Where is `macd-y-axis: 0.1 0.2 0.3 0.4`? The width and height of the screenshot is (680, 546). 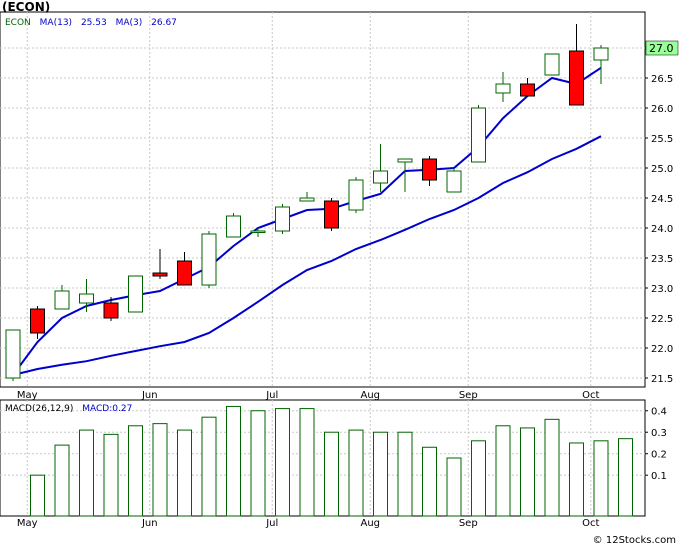
macd-y-axis: 0.1 0.2 0.3 0.4 is located at coordinates (656, 444).